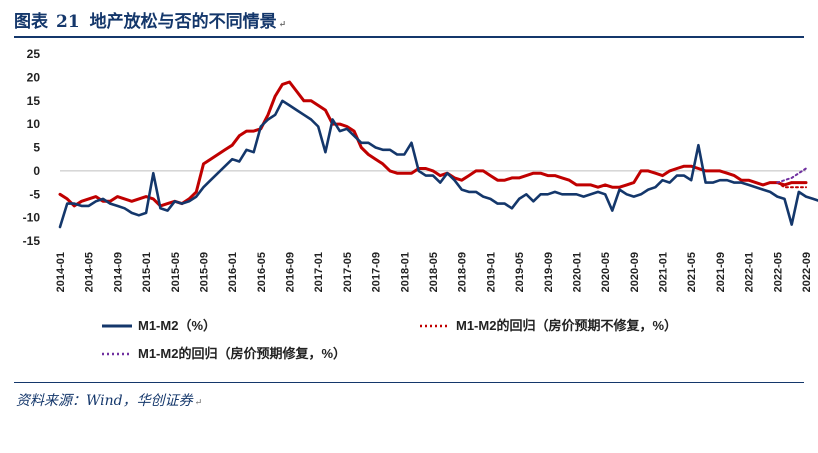 The height and width of the screenshot is (453, 818). Describe the element at coordinates (566, 325) in the screenshot. I see `legend-label-scenario_no_repair: M1-M2的回归（房价预期不修复，%）` at that location.